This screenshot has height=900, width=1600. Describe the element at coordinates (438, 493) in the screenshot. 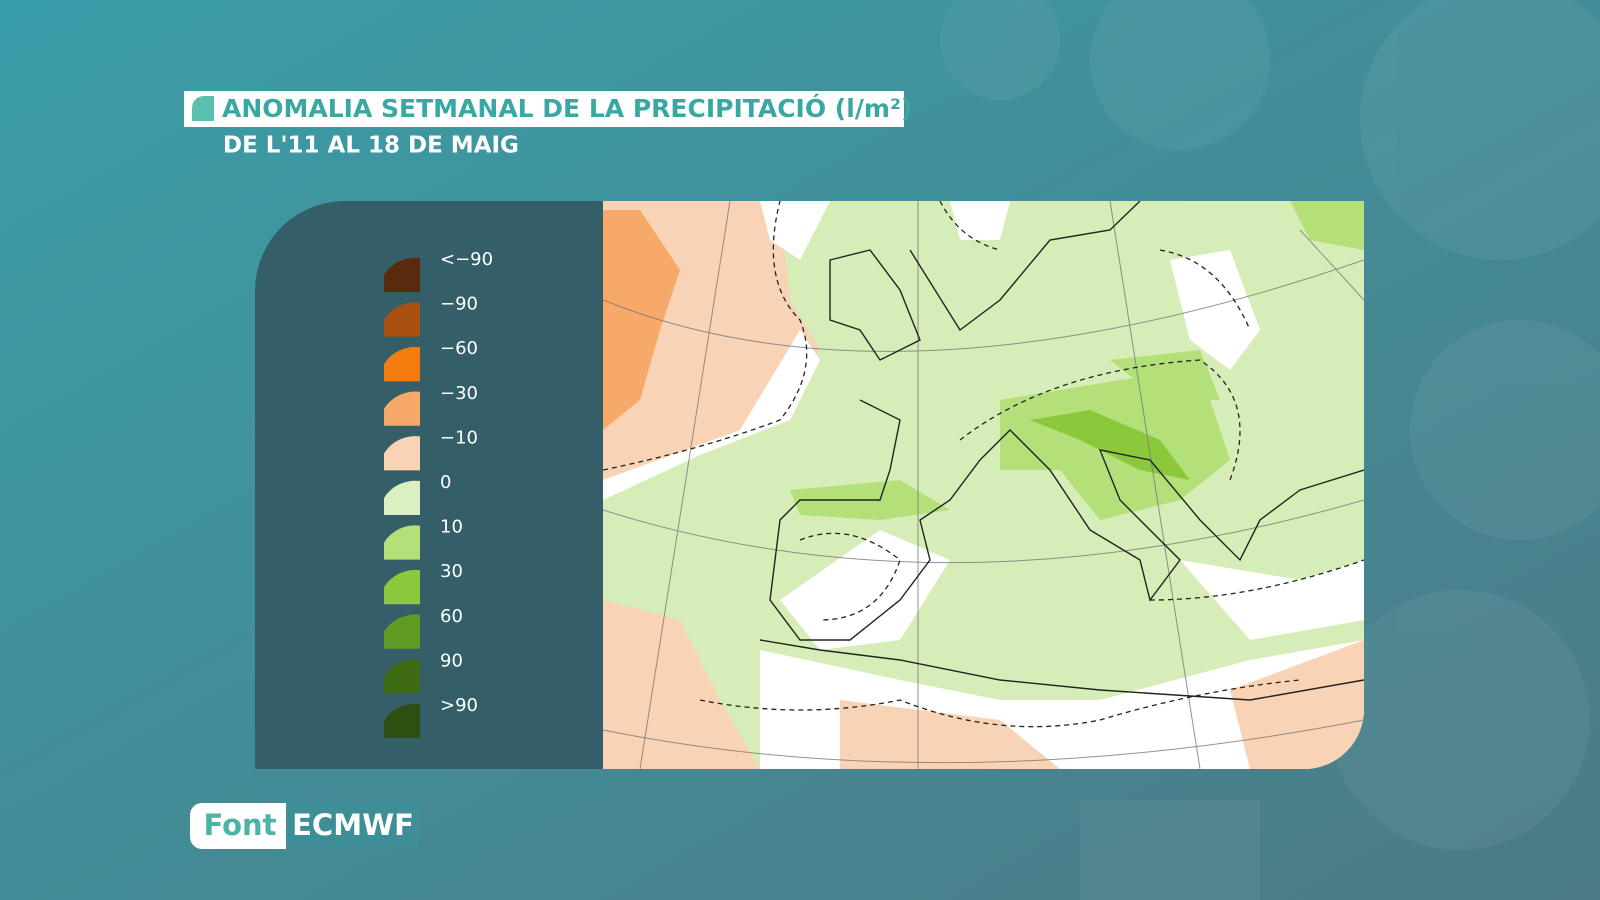

I see `legend: <−90 −90 −60 −30 −10 0 10 30 60 90 >90` at that location.